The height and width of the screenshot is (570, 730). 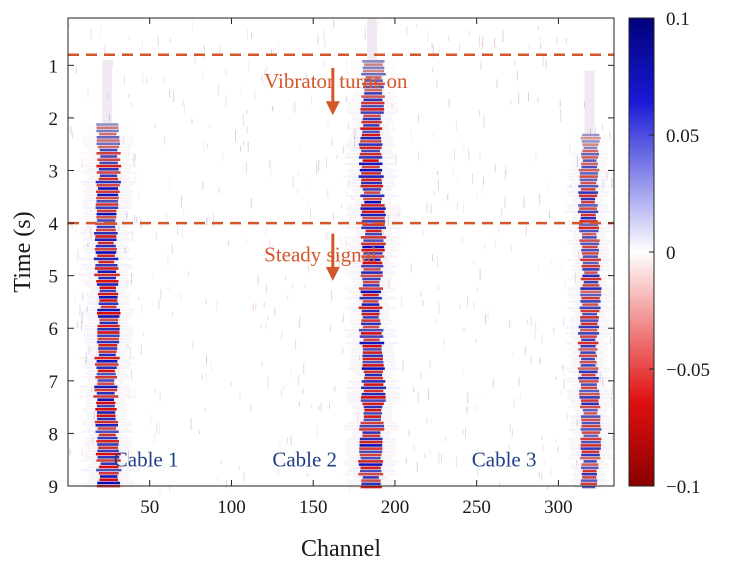 What do you see at coordinates (54, 119) in the screenshot?
I see `y-tick-label: 2` at bounding box center [54, 119].